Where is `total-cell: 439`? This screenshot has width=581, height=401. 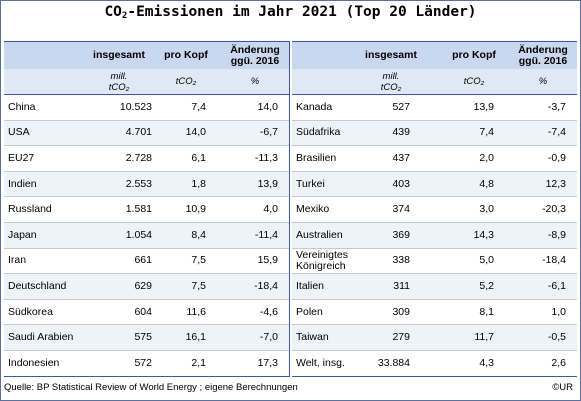
total-cell: 439 is located at coordinates (401, 132).